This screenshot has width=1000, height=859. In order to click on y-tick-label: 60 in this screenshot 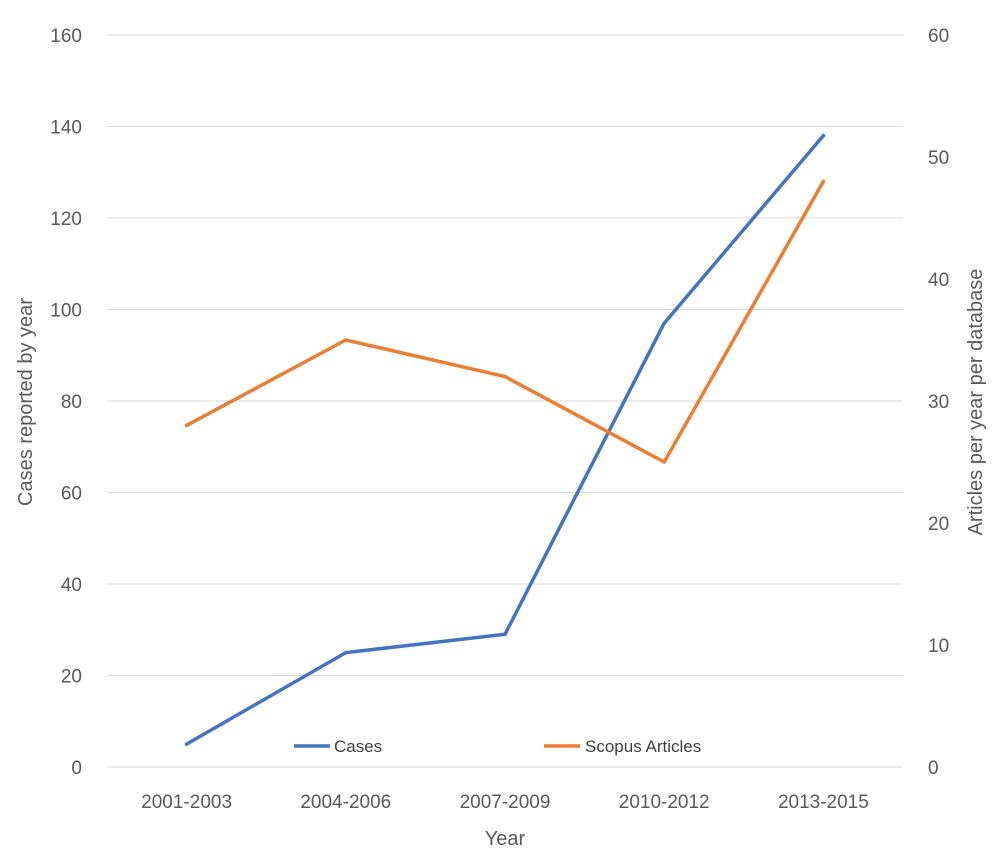, I will do `click(71, 494)`.